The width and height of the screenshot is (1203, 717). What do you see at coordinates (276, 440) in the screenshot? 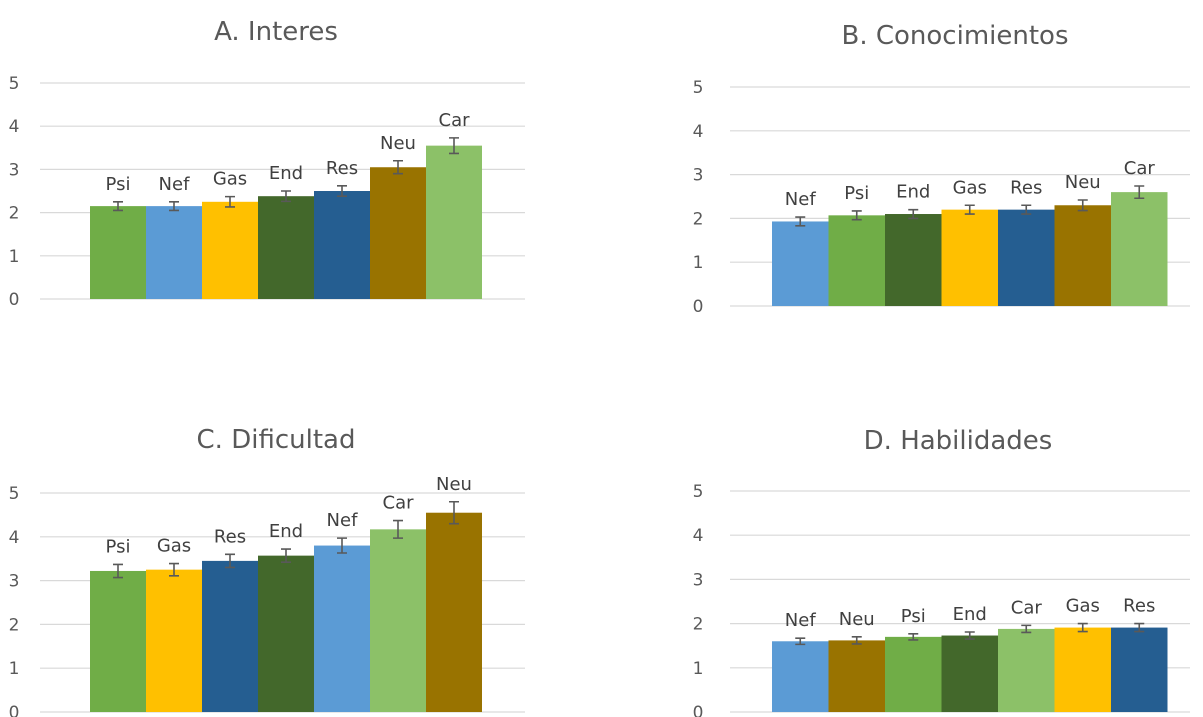
I see `chart-title: C. Dificultad` at bounding box center [276, 440].